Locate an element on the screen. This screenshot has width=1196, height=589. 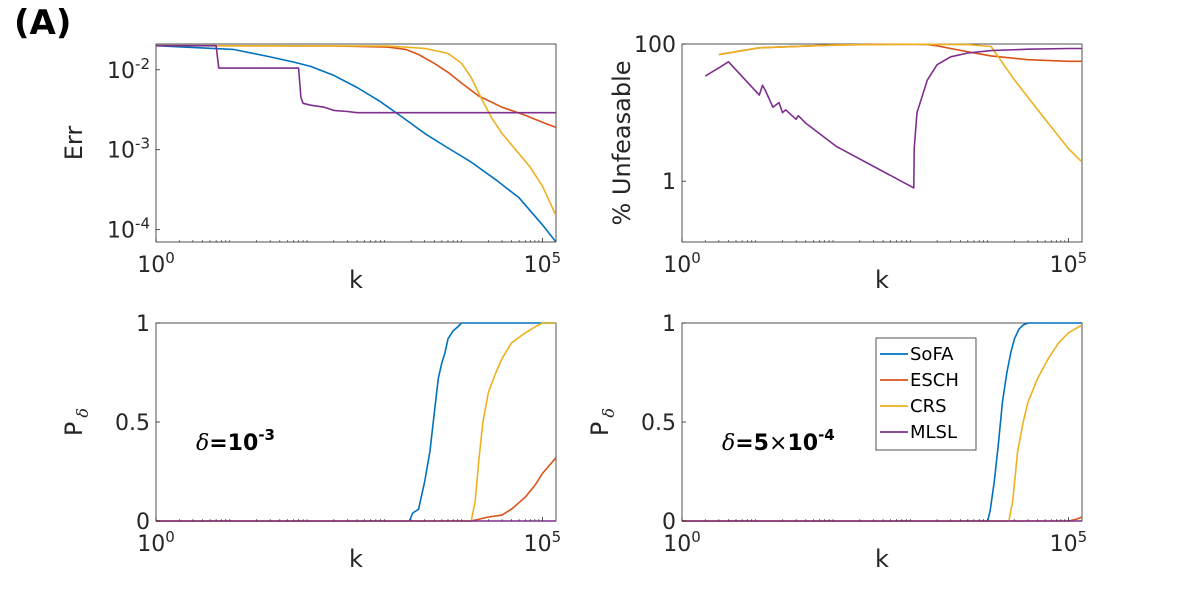
y-tick-label: 100 is located at coordinates (655, 45).